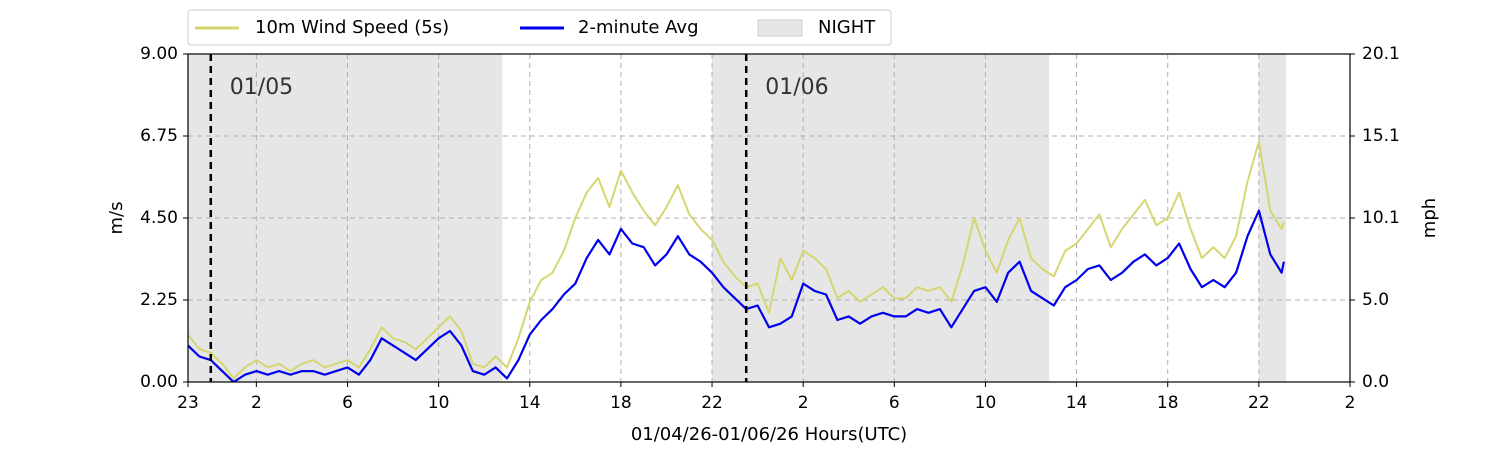  What do you see at coordinates (847, 27) in the screenshot?
I see `legend-label-night: NIGHT` at bounding box center [847, 27].